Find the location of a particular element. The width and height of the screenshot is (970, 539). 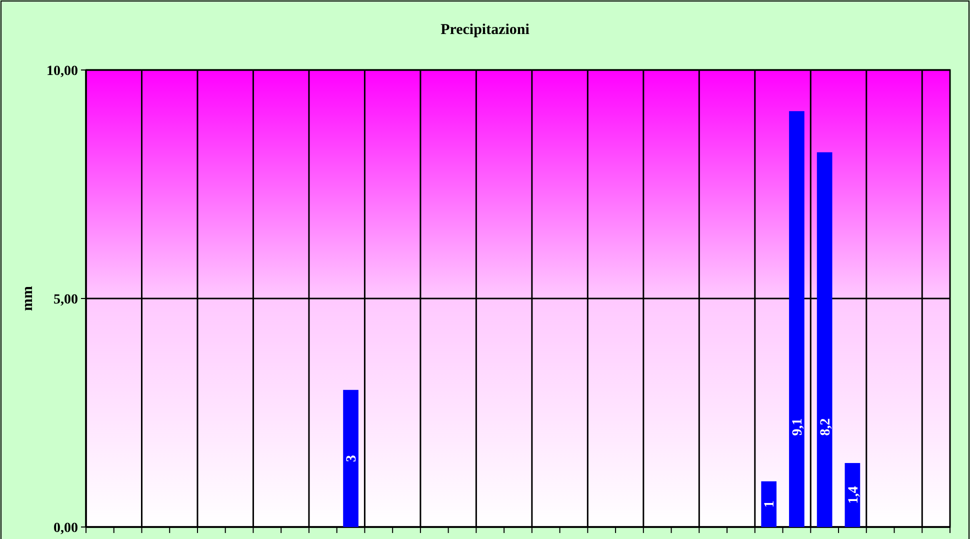

y-axis-title: mm is located at coordinates (28, 298).